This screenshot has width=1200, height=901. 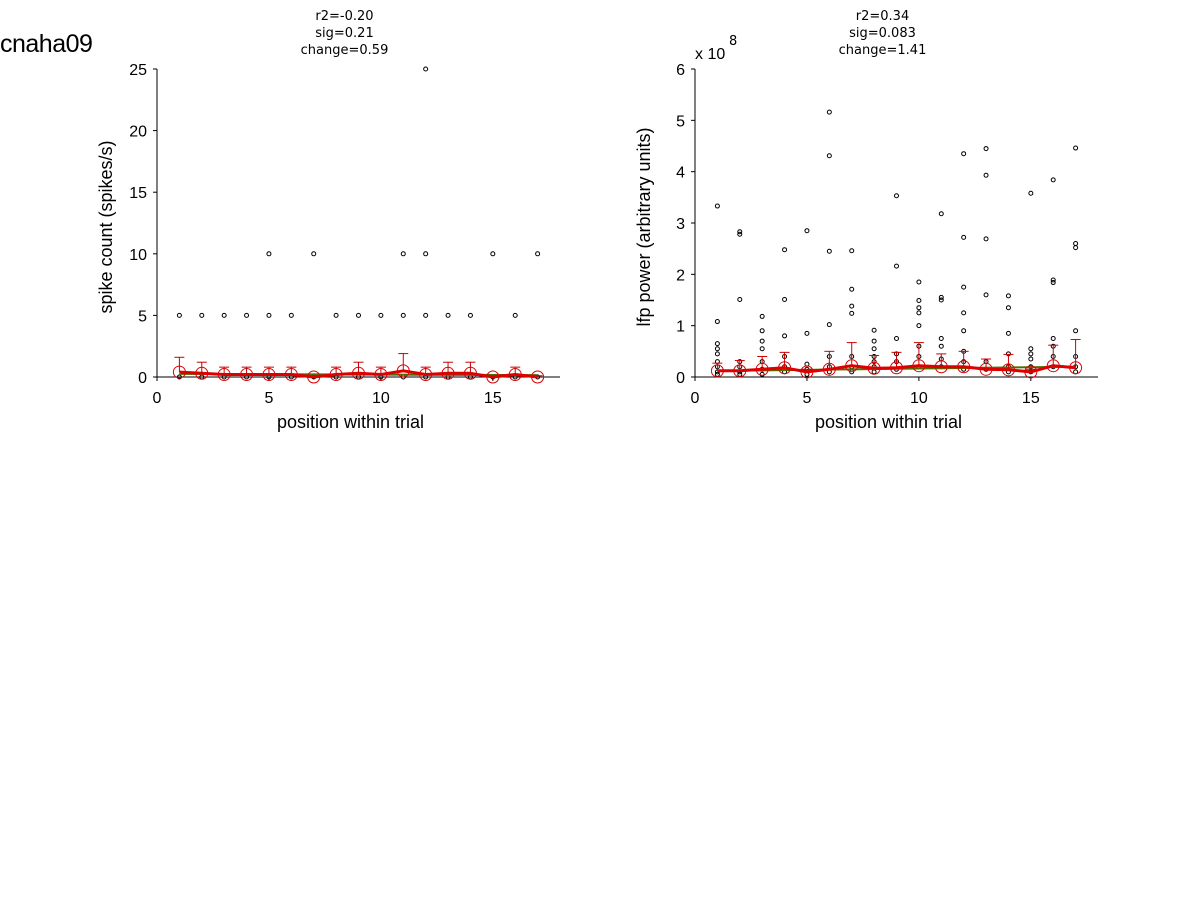 What do you see at coordinates (680, 121) in the screenshot?
I see `y-tick-label: 5` at bounding box center [680, 121].